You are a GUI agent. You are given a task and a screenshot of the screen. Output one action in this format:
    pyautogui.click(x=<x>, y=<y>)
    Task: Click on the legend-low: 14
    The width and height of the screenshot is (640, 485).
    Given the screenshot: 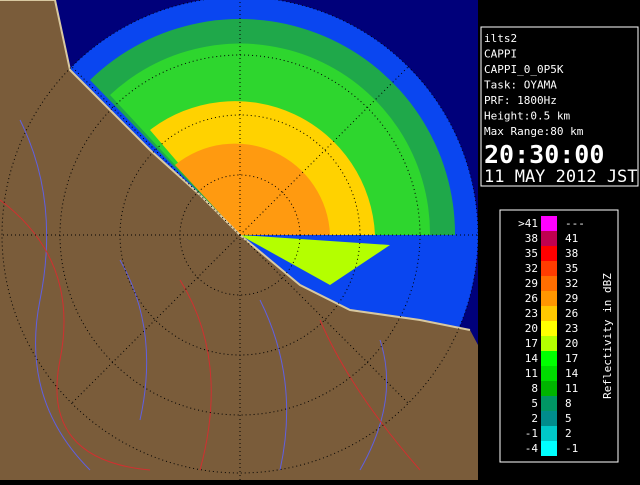 What is the action you would take?
    pyautogui.click(x=532, y=358)
    